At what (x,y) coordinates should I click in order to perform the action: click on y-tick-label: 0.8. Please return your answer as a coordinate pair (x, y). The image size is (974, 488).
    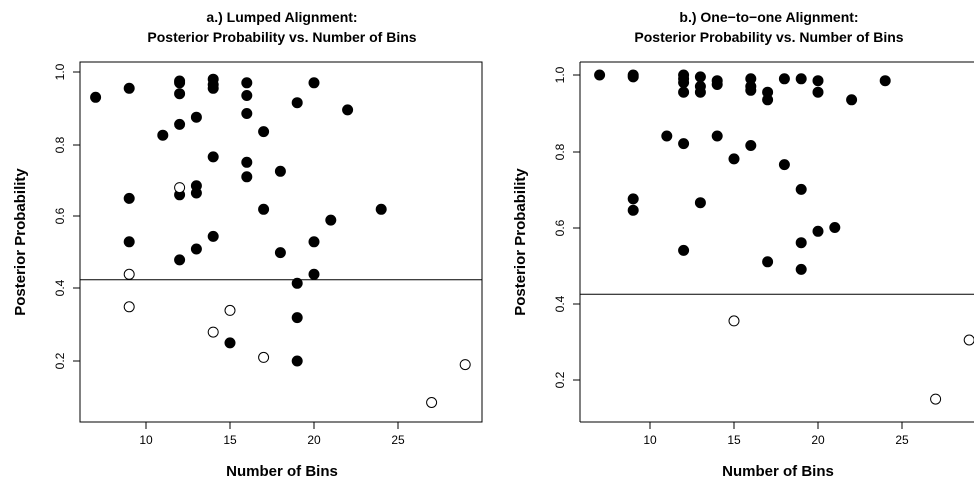
    Looking at the image, I should click on (60, 144).